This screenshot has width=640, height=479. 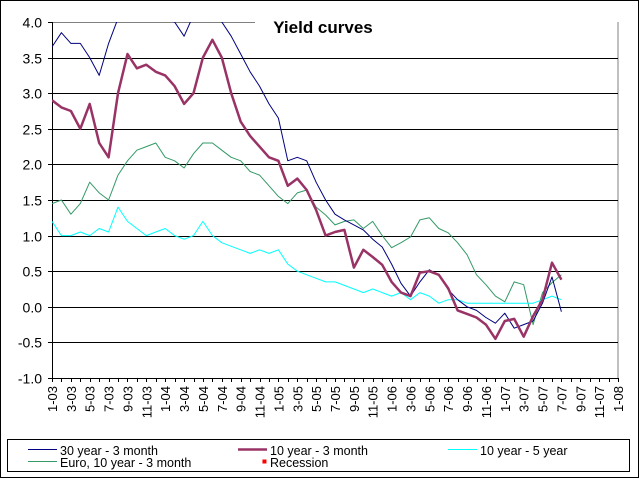 I want to click on y-tick-label: 4.0, so click(x=33, y=23).